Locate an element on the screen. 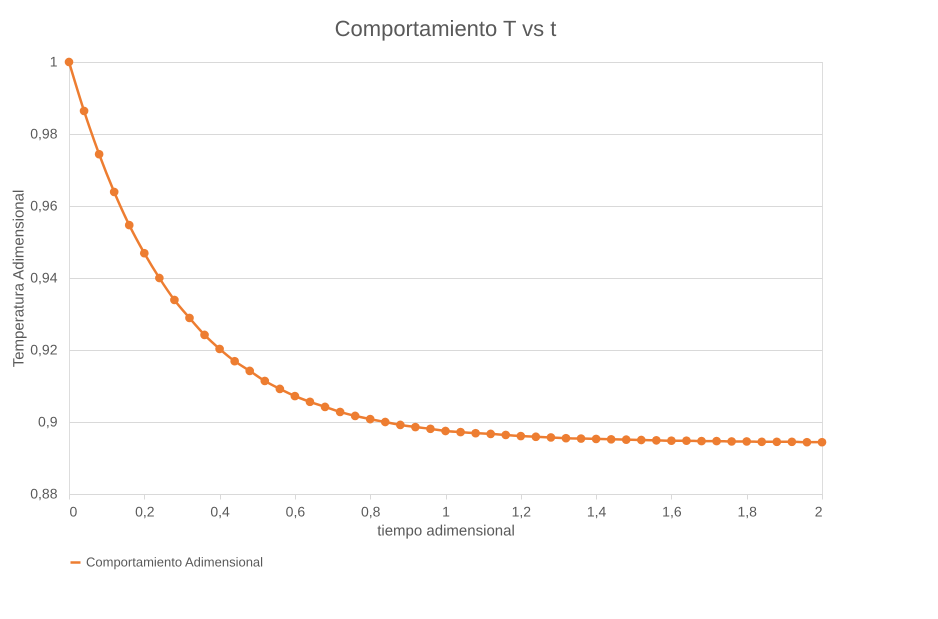  x-tick-label: 2 is located at coordinates (818, 512).